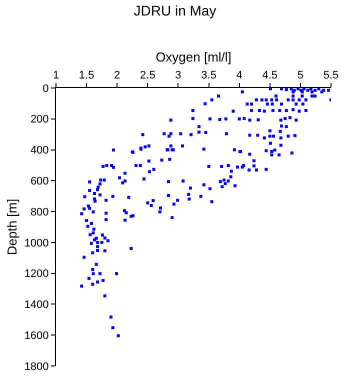  What do you see at coordinates (12, 227) in the screenshot?
I see `y-axis-title: Depth [m]` at bounding box center [12, 227].